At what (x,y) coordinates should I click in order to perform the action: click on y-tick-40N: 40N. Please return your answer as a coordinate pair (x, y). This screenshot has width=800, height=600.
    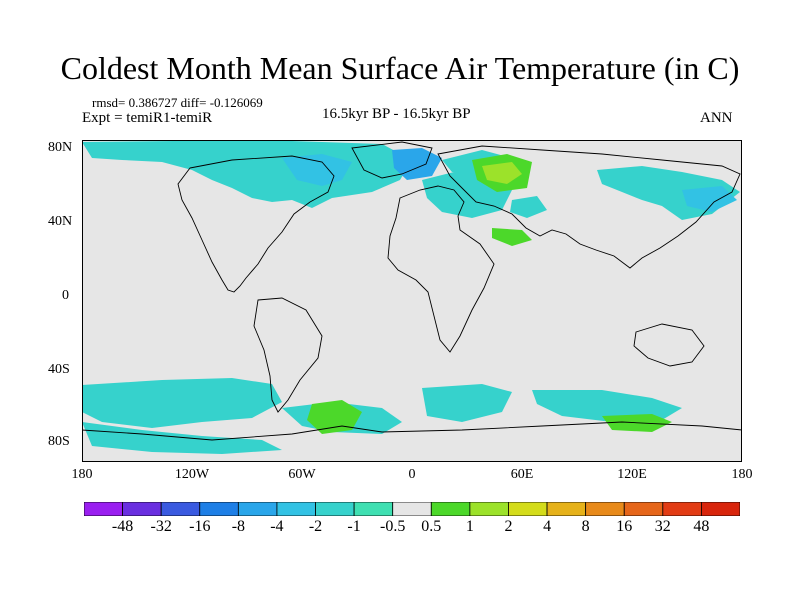
    Looking at the image, I should click on (60, 221).